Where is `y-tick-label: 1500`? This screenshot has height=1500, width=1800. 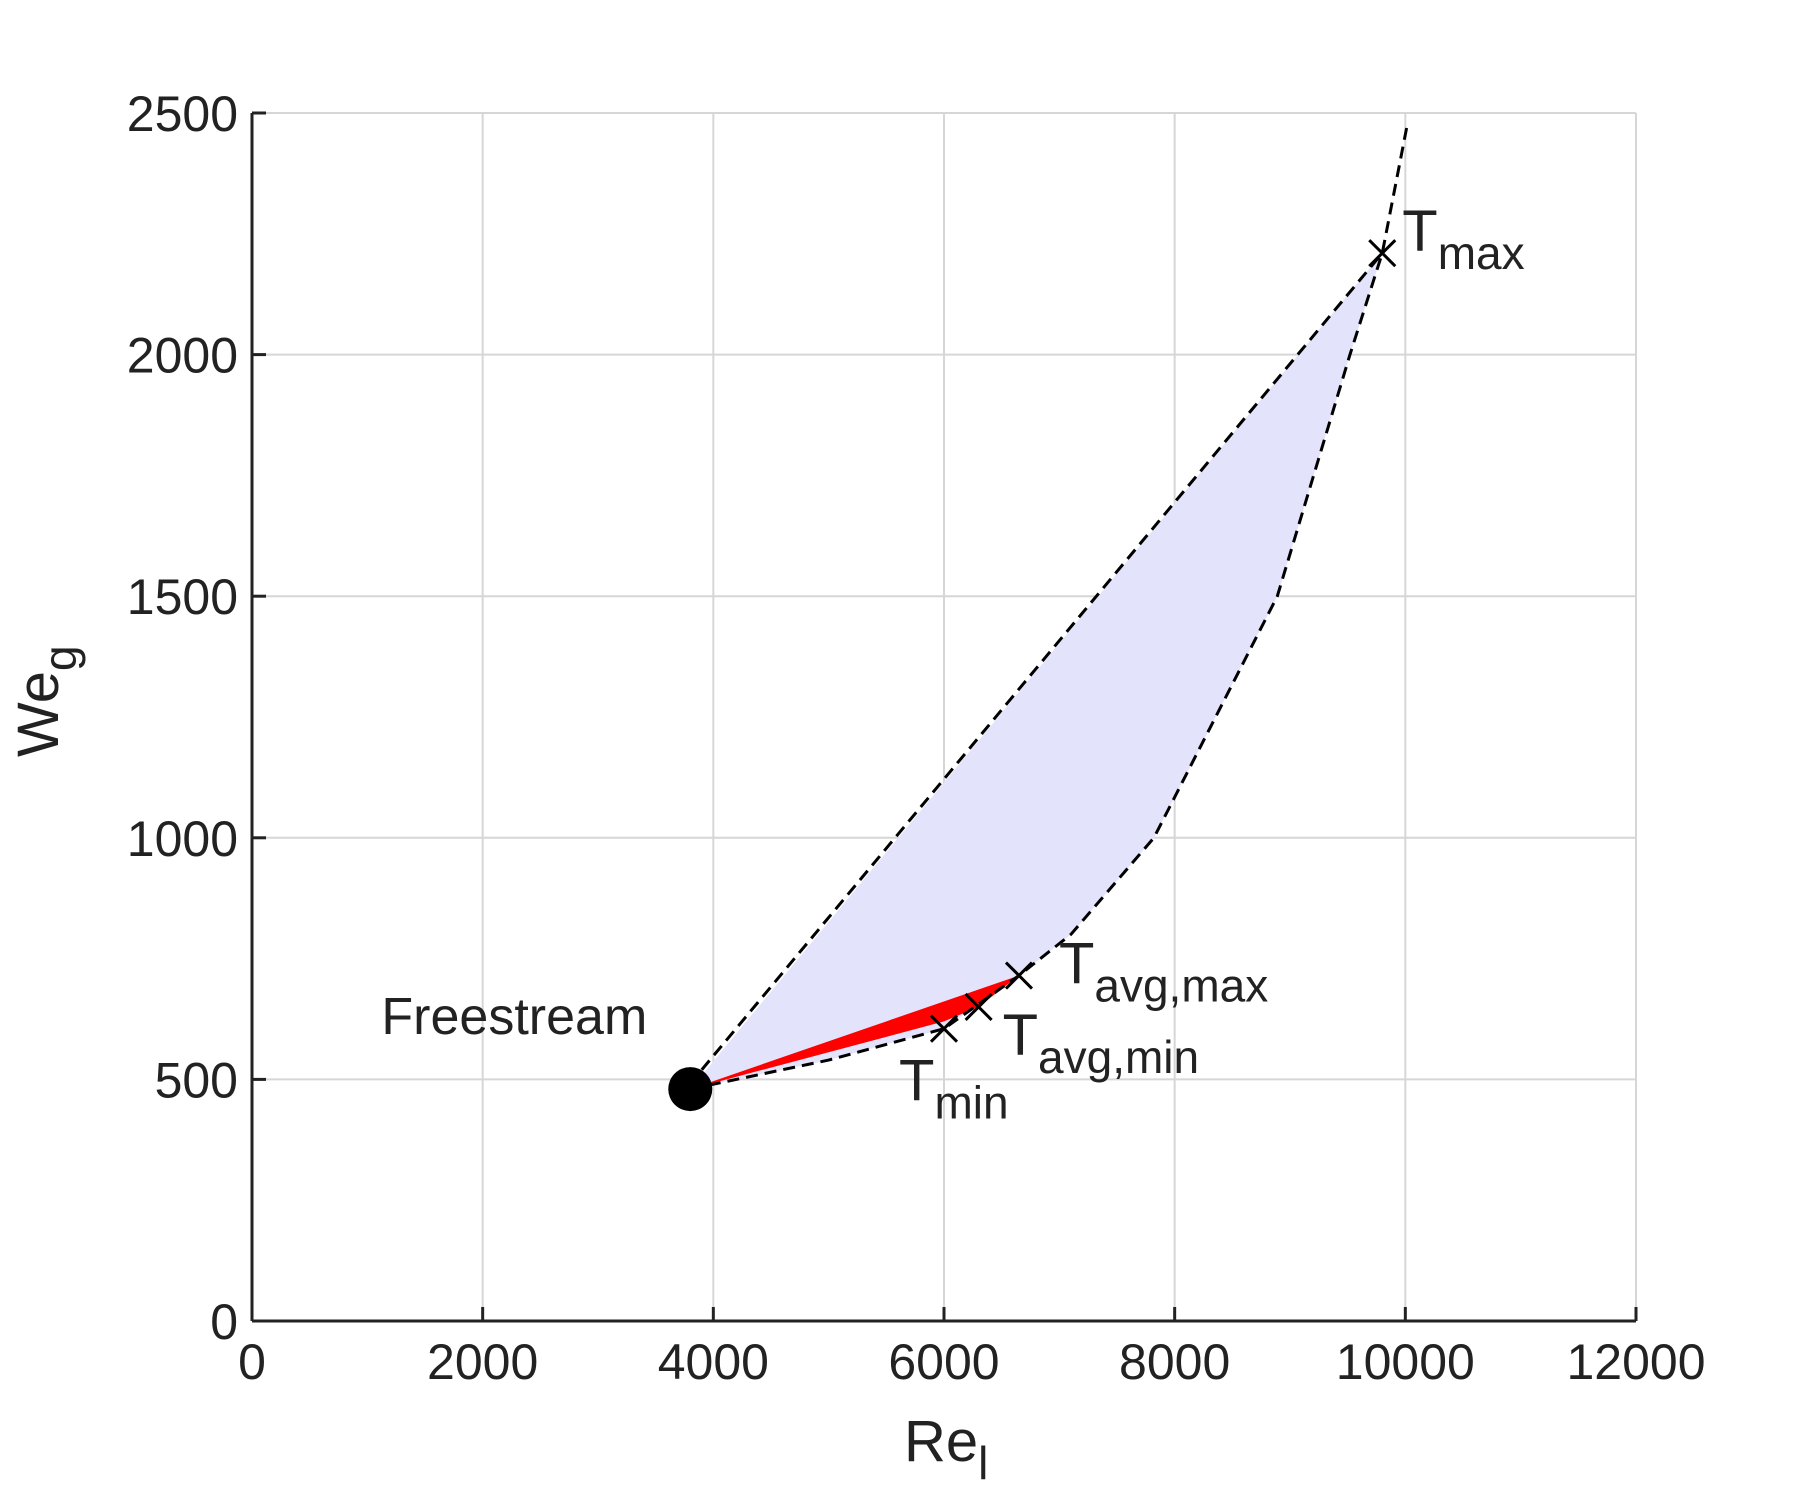
y-tick-label: 1500 is located at coordinates (182, 597).